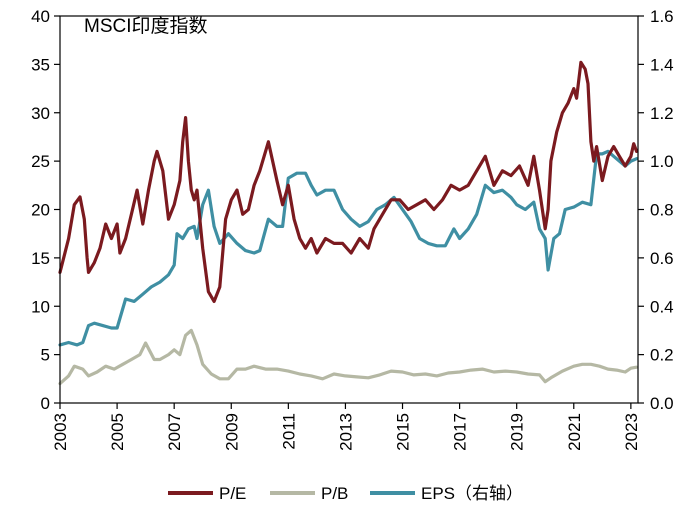  I want to click on right-y-tick-label: 0.8, so click(662, 210).